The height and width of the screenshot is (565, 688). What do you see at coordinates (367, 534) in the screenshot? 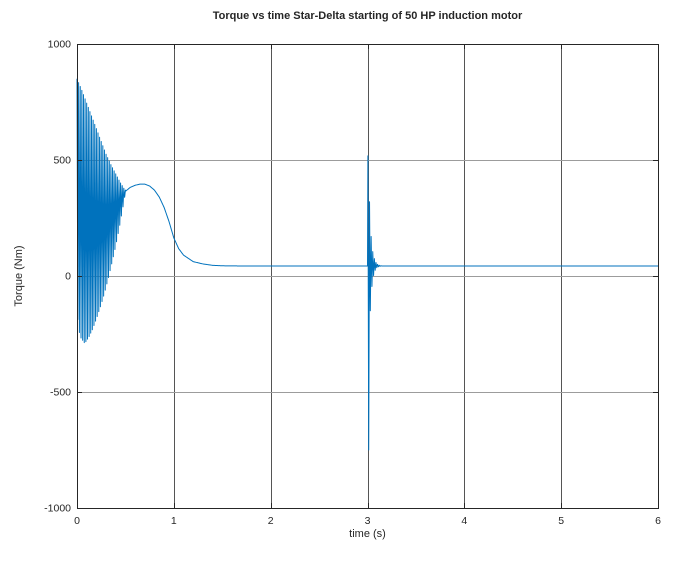
I see `x-axis-label: time (s)` at bounding box center [367, 534].